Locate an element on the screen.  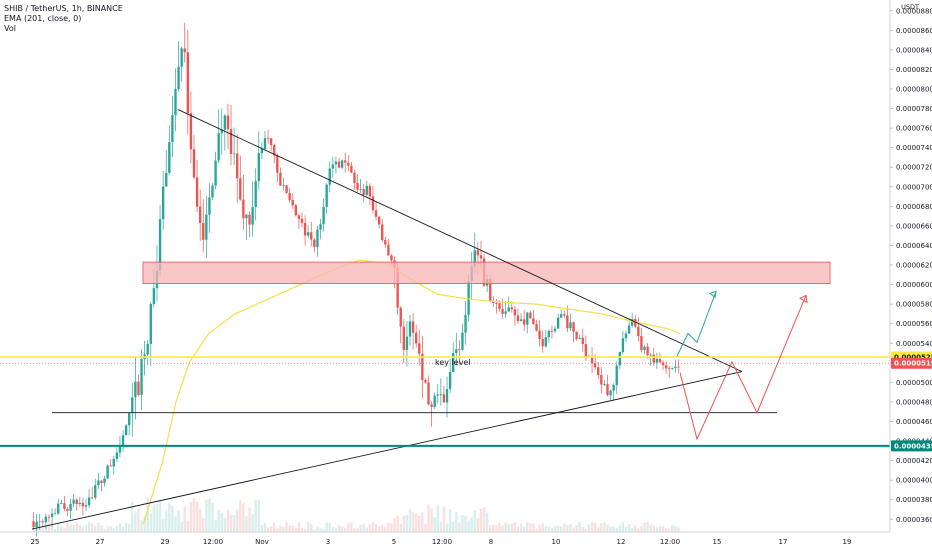
resistance-zone is located at coordinates (486, 273).